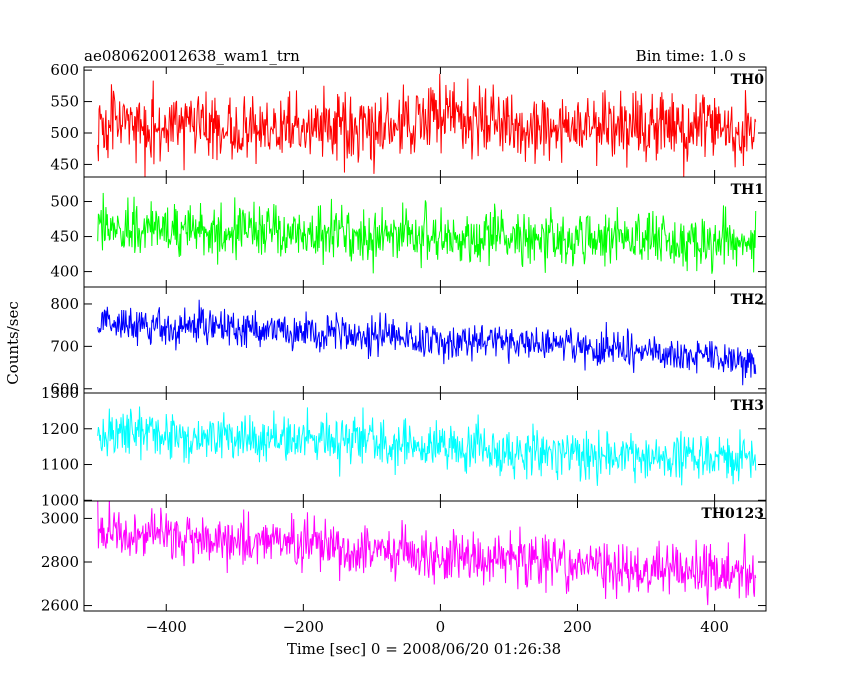 Image resolution: width=850 pixels, height=680 pixels. I want to click on y-tick-label: 700, so click(64, 346).